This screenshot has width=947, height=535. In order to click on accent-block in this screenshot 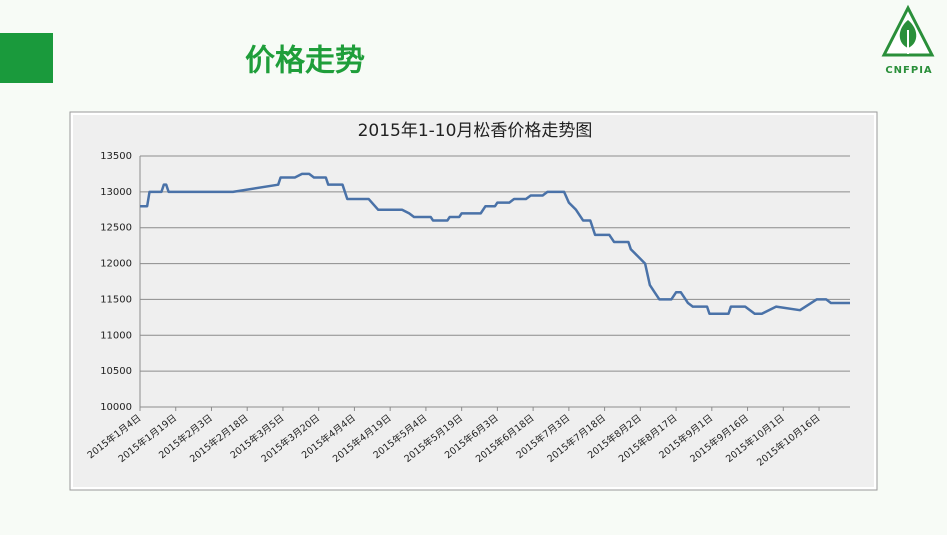, I will do `click(26, 58)`.